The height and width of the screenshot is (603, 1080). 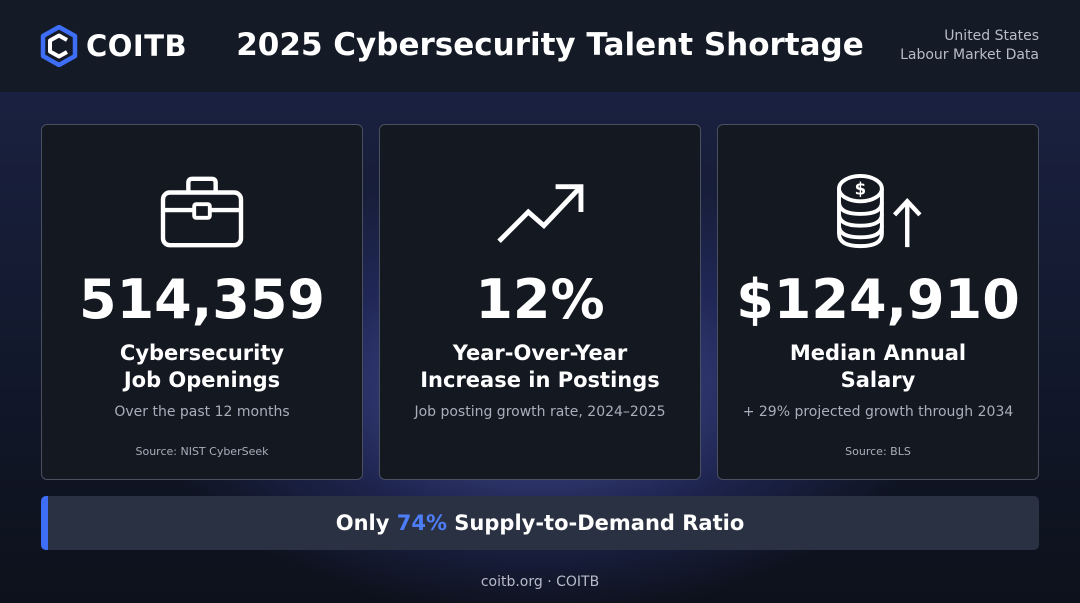 I want to click on job-openings-value: 514,359, so click(x=202, y=299).